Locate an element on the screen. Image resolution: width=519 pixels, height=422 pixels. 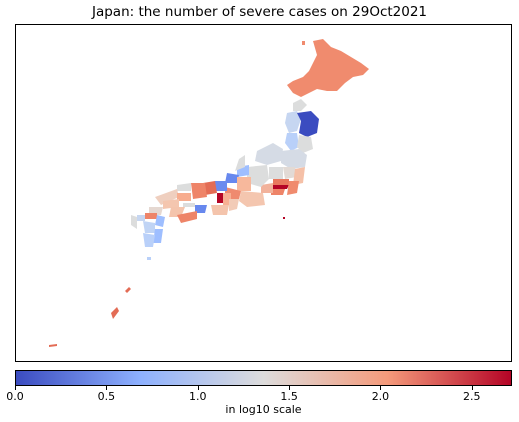
colorbar-tick-label: 2.5 is located at coordinates (472, 396).